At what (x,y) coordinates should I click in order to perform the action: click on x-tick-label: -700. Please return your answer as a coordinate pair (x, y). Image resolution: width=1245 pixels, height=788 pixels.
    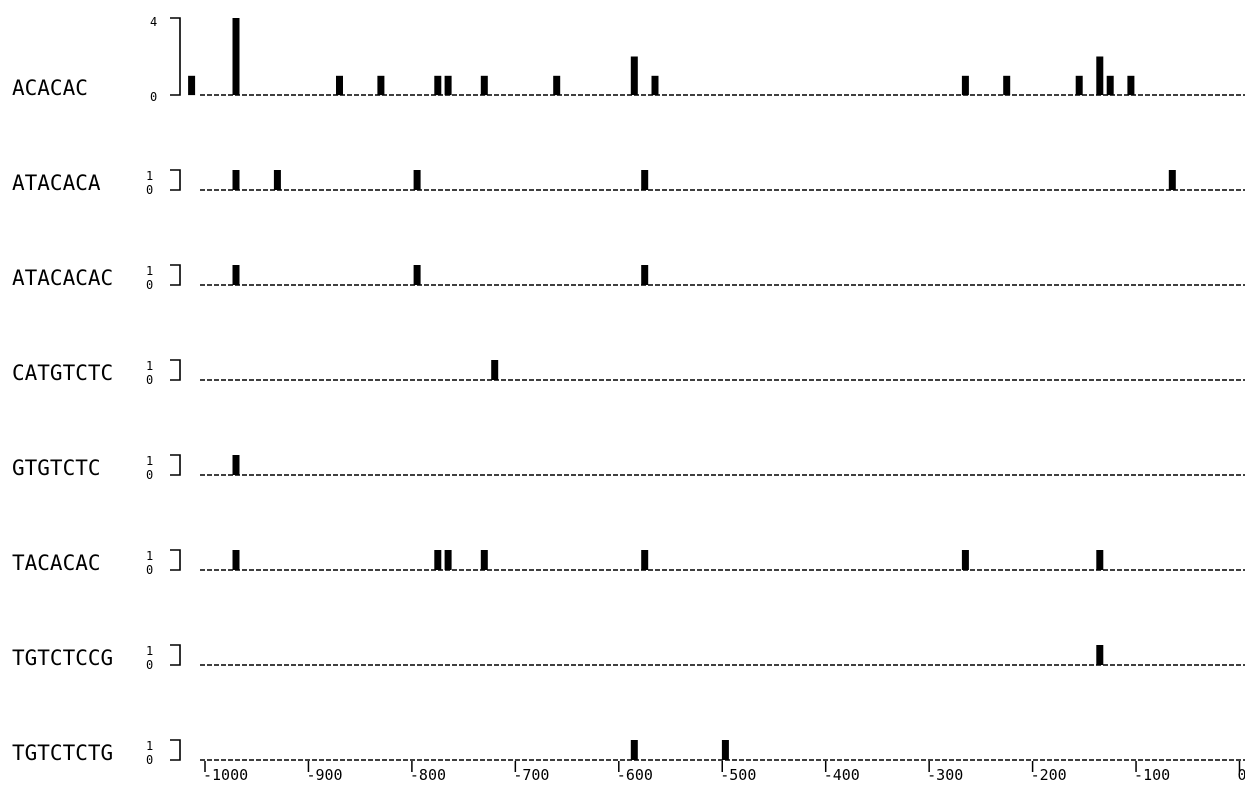
    Looking at the image, I should click on (531, 775).